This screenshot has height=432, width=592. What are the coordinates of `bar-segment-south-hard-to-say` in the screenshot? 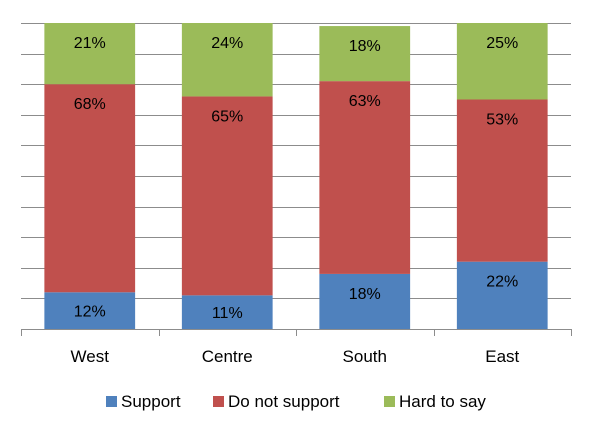 It's located at (365, 54).